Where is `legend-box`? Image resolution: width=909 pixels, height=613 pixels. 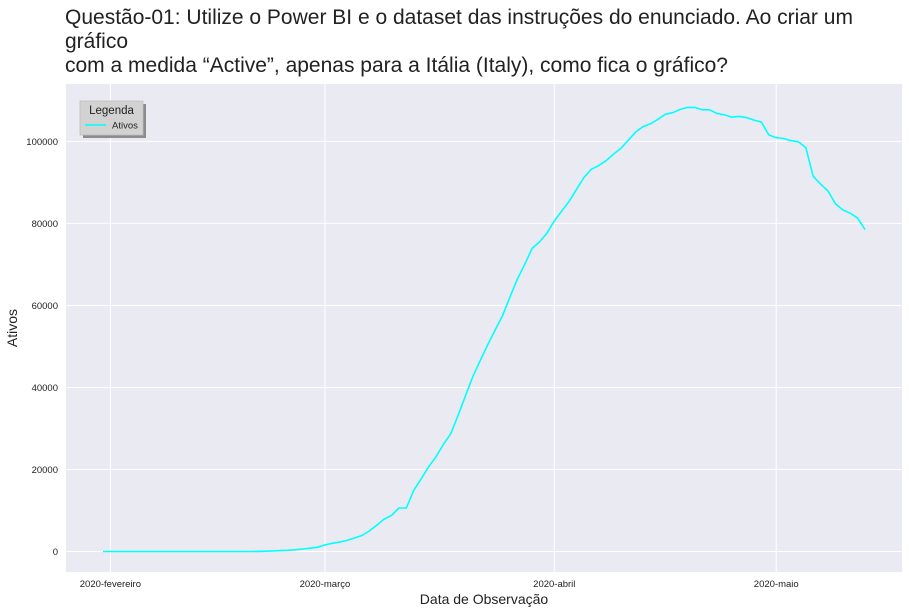 legend-box is located at coordinates (111, 118).